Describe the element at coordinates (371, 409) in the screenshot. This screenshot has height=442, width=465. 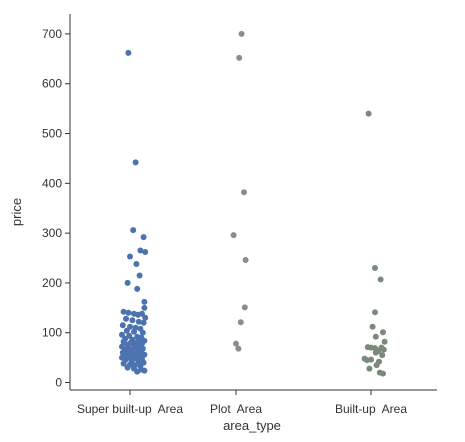
I see `x-tick-label: Built-up Area` at that location.